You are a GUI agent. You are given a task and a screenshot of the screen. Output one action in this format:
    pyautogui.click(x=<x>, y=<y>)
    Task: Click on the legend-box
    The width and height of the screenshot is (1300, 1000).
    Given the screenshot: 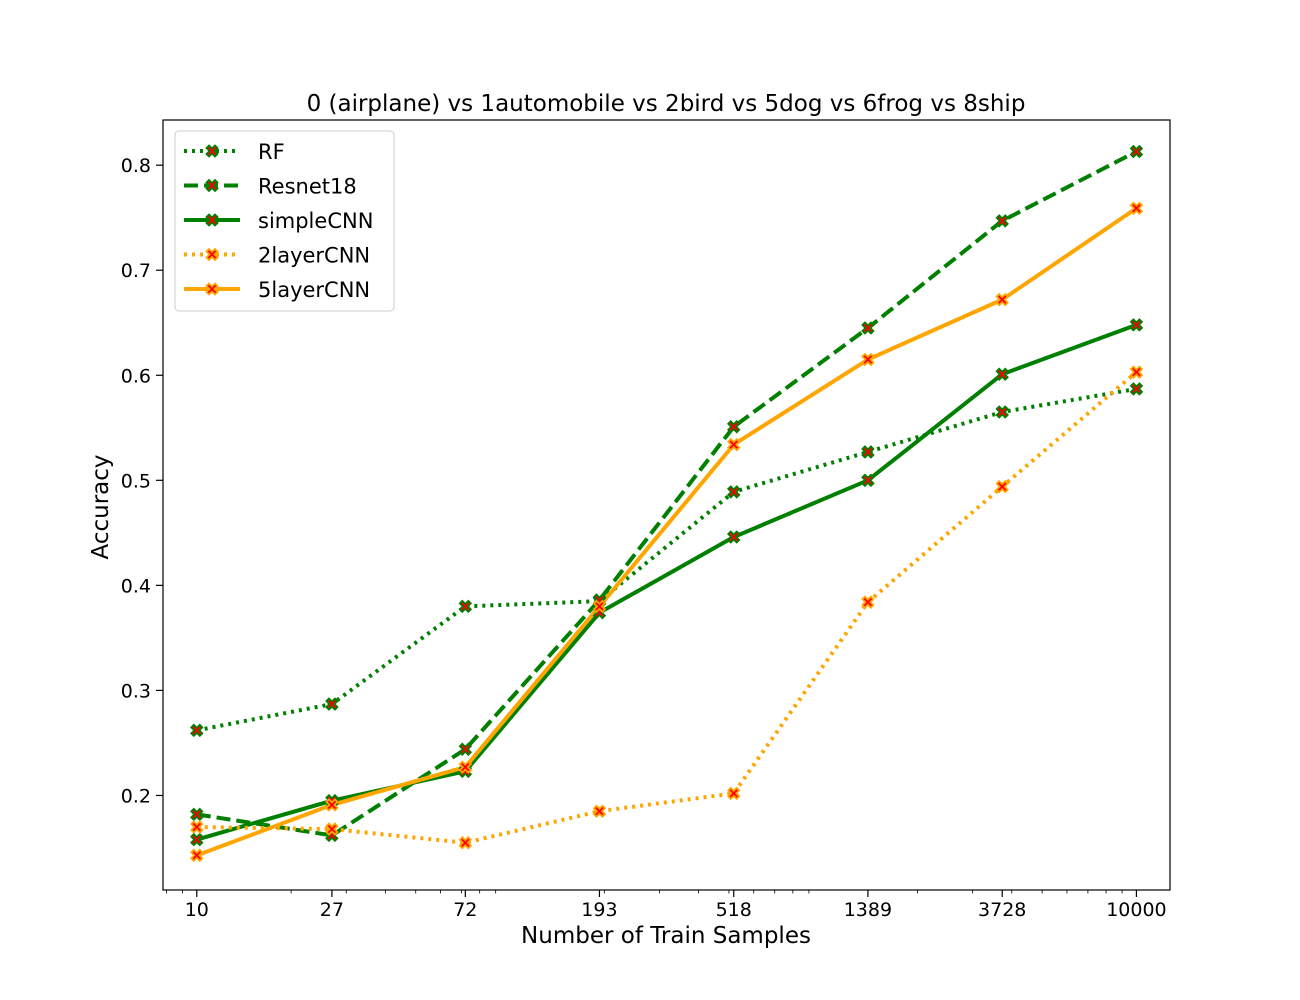 What is the action you would take?
    pyautogui.click(x=284, y=221)
    